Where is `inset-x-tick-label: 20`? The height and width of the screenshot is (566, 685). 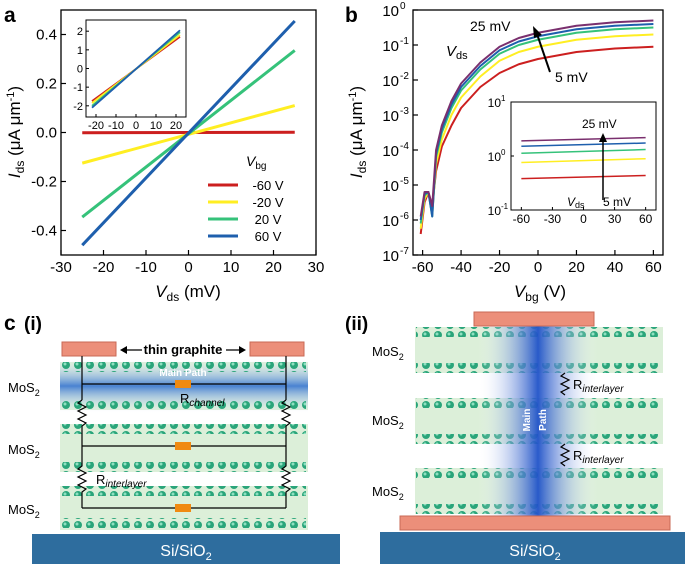 inset-x-tick-label: 20 is located at coordinates (176, 126).